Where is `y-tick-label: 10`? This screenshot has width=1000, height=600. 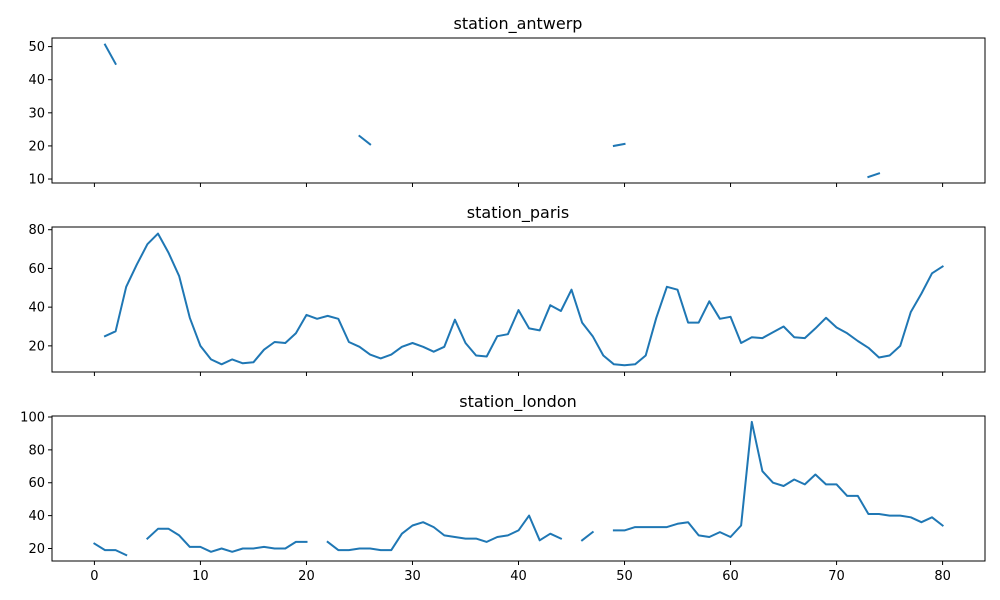
y-tick-label: 10 is located at coordinates (36, 180).